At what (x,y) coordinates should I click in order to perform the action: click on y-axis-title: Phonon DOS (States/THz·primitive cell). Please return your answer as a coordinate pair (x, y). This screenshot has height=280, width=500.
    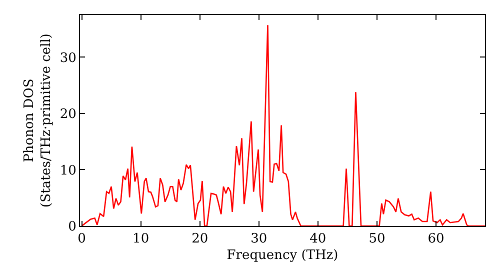
    Looking at the image, I should click on (38, 120).